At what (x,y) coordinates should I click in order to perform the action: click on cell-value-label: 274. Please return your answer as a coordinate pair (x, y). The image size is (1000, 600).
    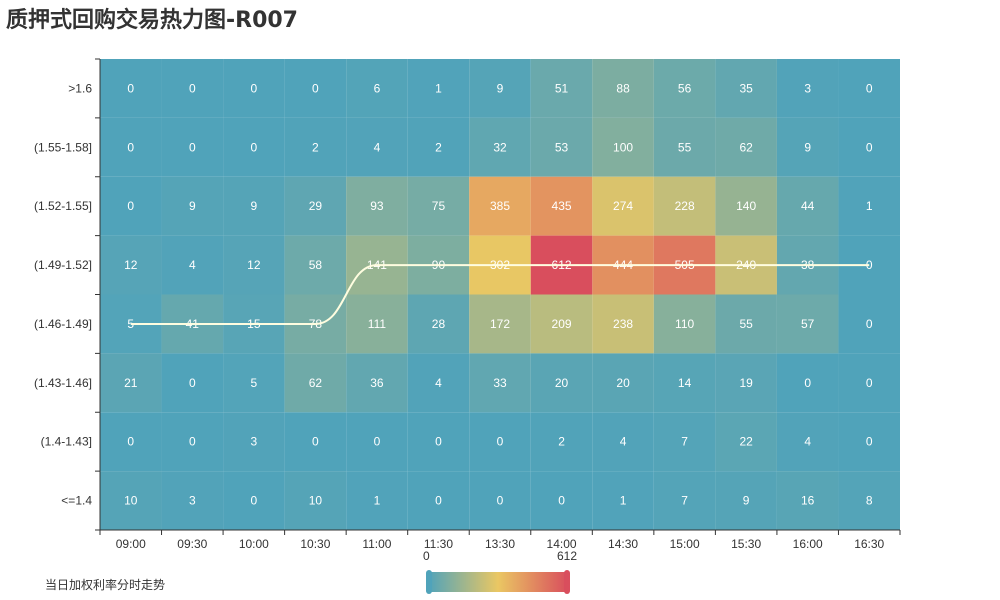
    Looking at the image, I should click on (623, 206).